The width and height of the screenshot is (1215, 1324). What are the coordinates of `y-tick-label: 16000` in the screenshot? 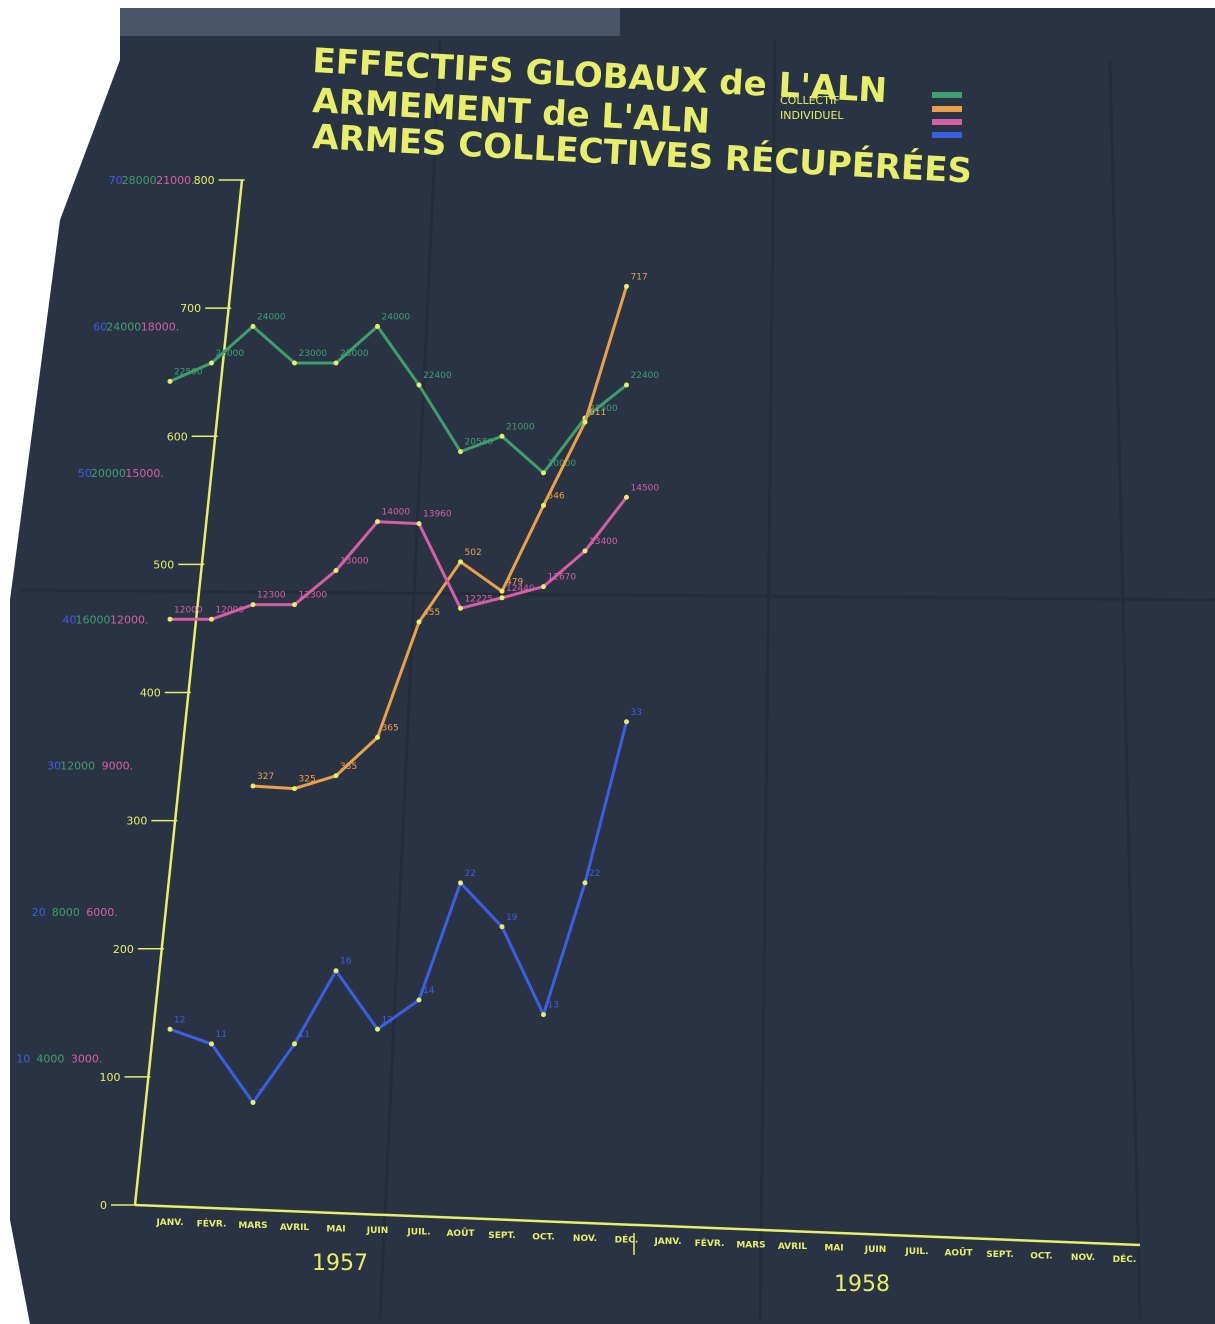 It's located at (93, 619).